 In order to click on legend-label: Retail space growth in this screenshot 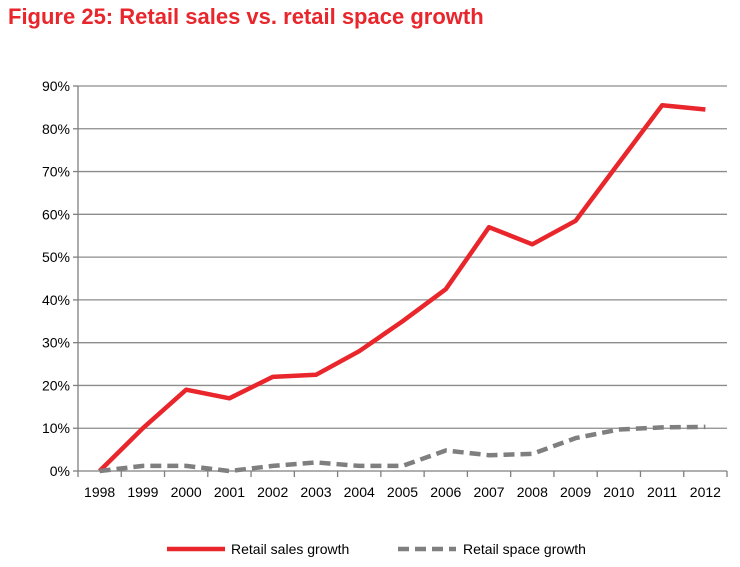, I will do `click(524, 549)`.